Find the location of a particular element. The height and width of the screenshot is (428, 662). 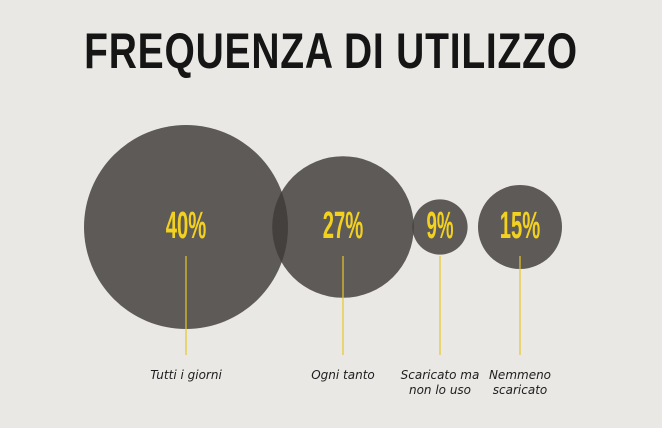

category-label-2: Ogni tanto is located at coordinates (343, 375).